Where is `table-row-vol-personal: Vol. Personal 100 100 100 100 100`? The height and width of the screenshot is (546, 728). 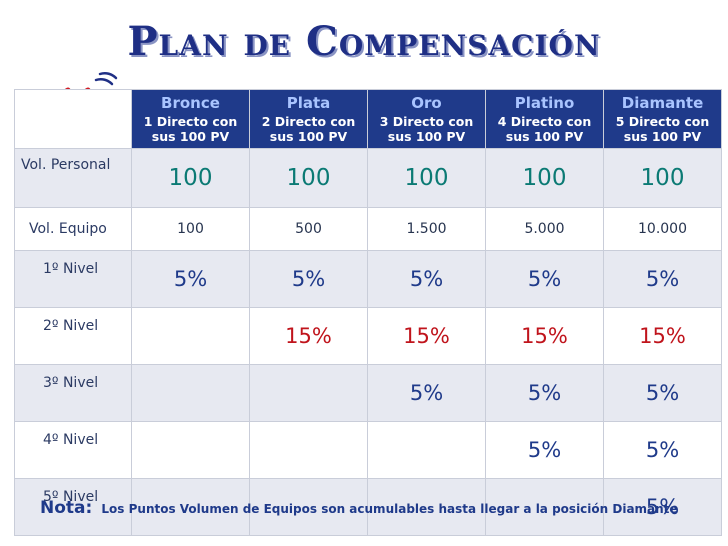 table-row-vol-personal: Vol. Personal 100 100 100 100 100 is located at coordinates (368, 178).